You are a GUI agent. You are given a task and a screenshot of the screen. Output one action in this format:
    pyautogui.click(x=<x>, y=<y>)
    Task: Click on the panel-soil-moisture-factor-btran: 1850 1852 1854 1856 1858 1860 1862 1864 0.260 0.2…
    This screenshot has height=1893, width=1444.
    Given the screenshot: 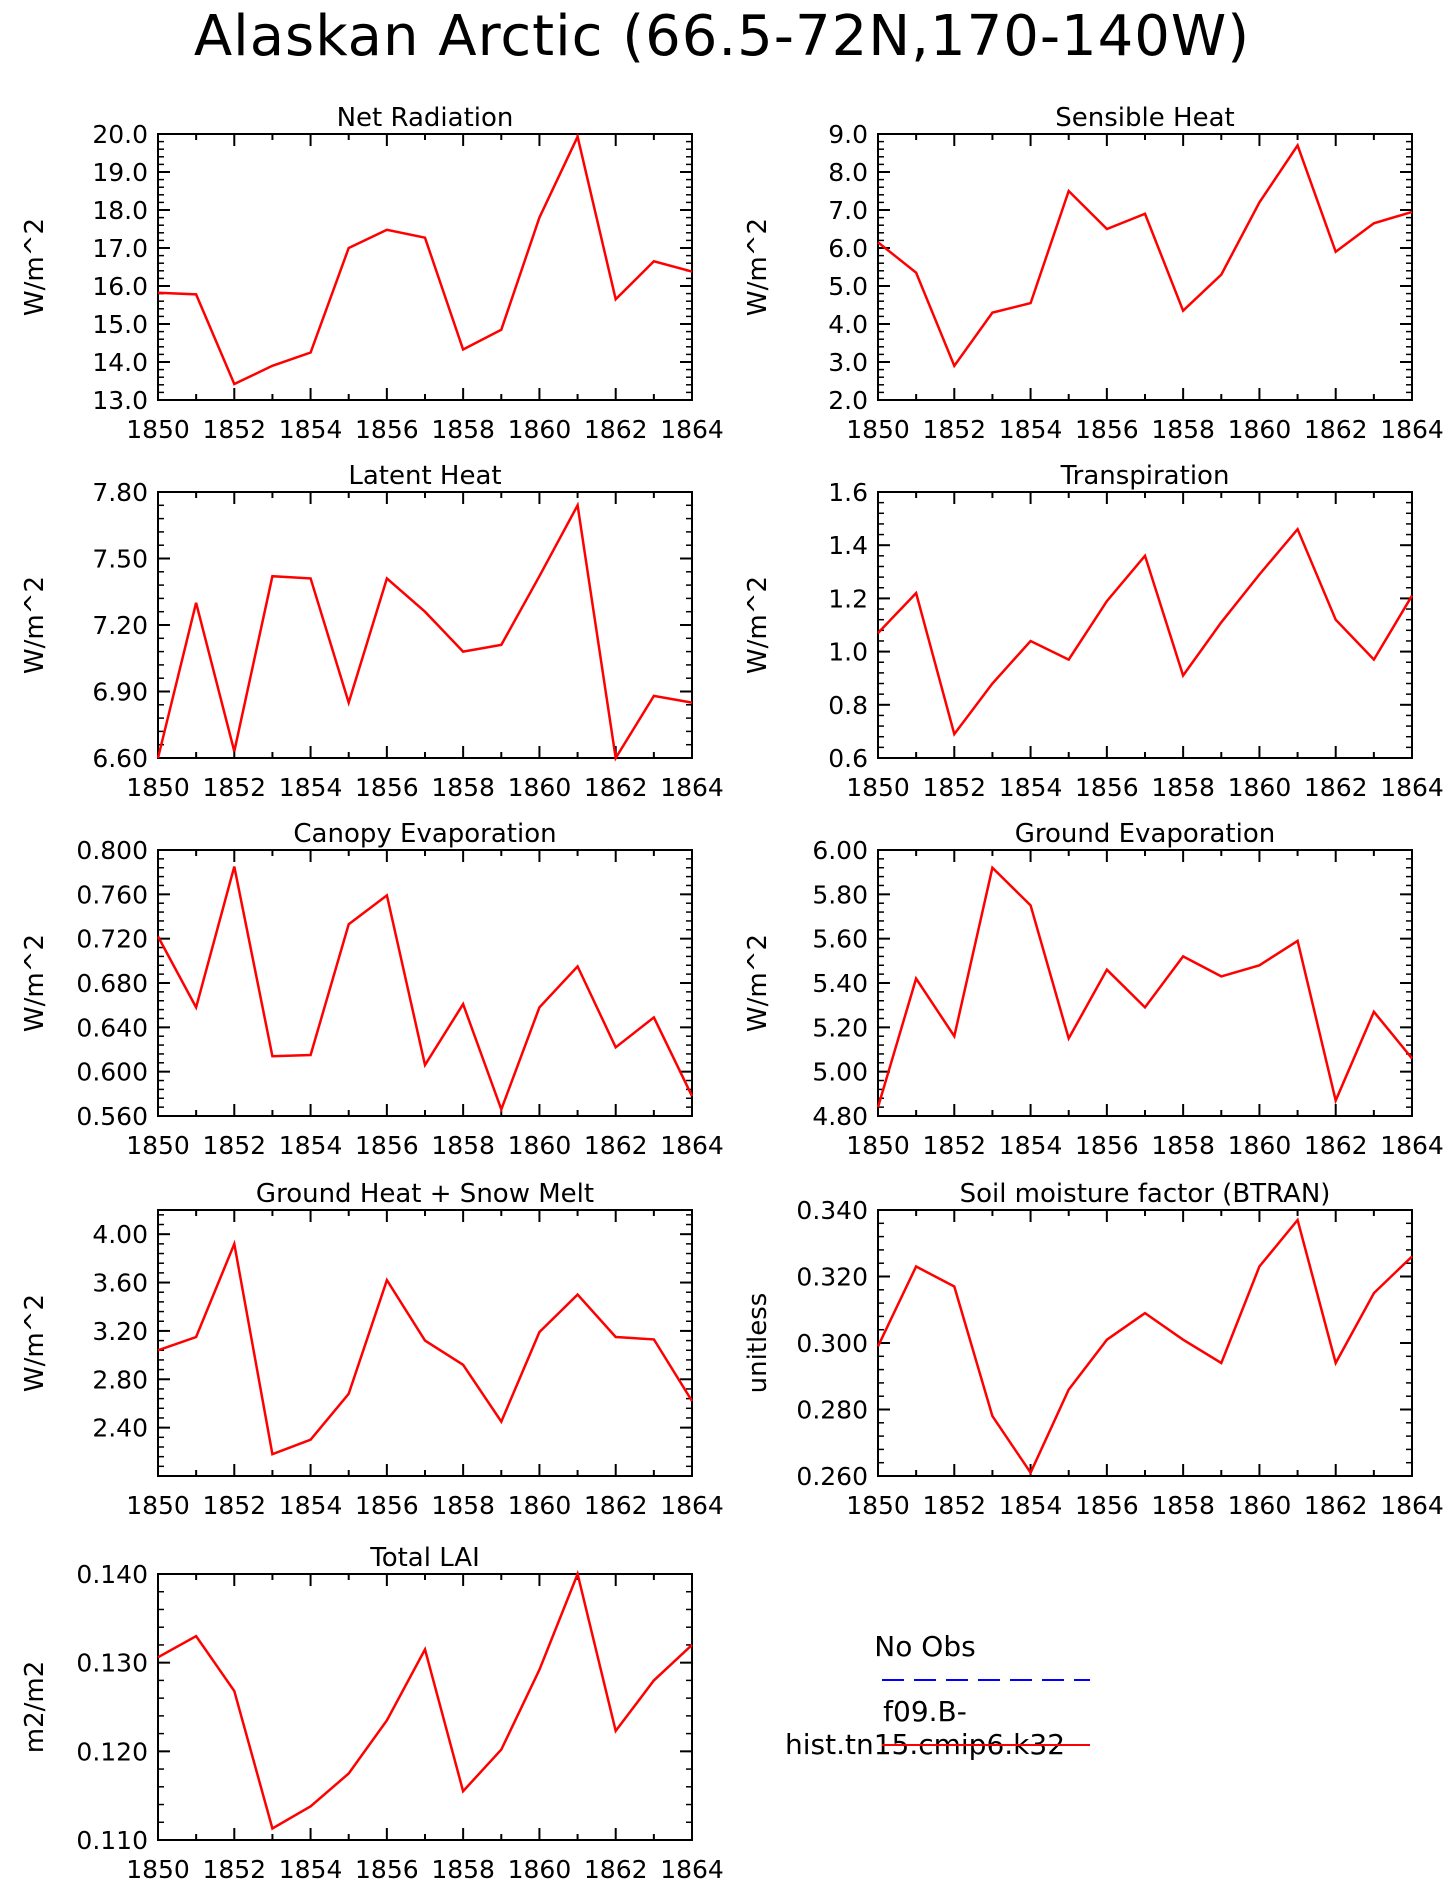 What is the action you would take?
    pyautogui.click(x=1093, y=1349)
    